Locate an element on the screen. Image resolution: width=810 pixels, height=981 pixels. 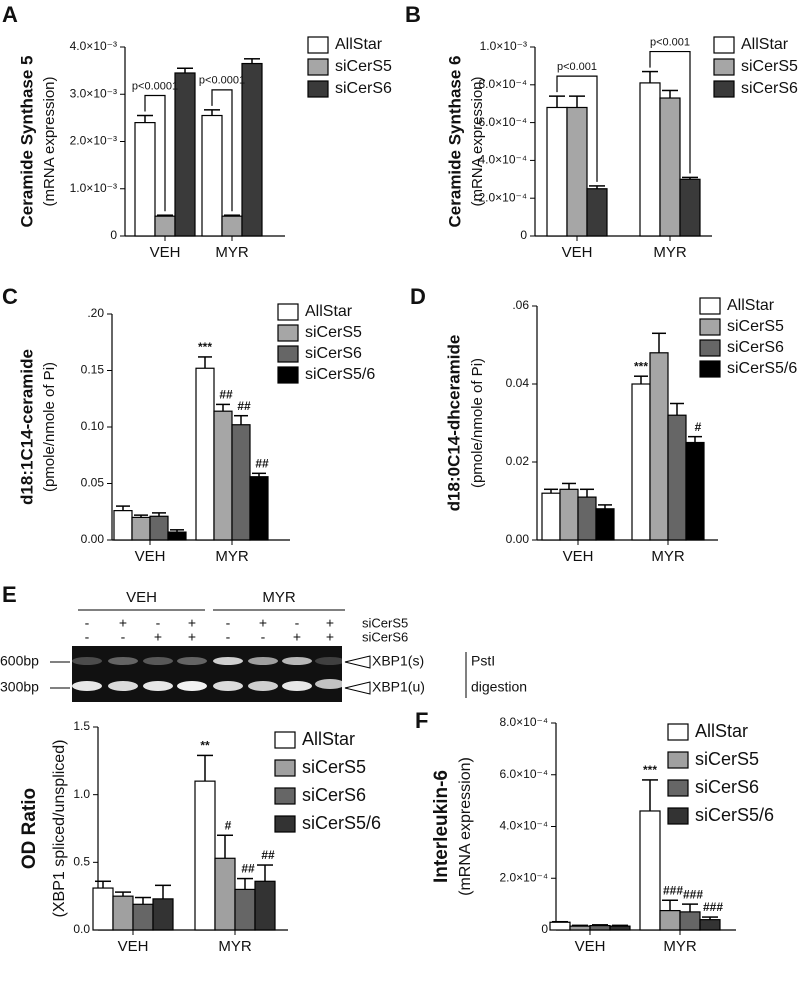
comparison-bracket is located at coordinates (222, 150).